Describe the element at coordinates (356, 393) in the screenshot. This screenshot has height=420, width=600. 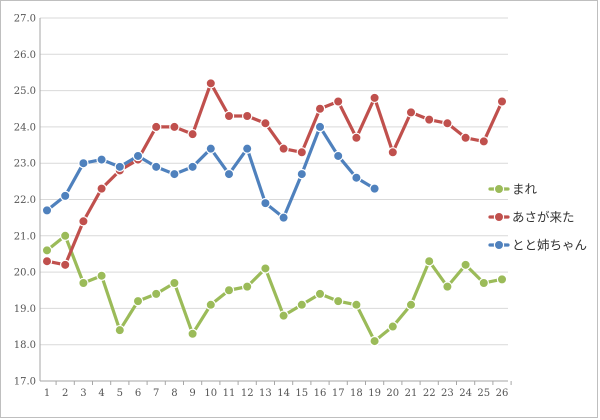
I see `x-tick-label: 18` at that location.